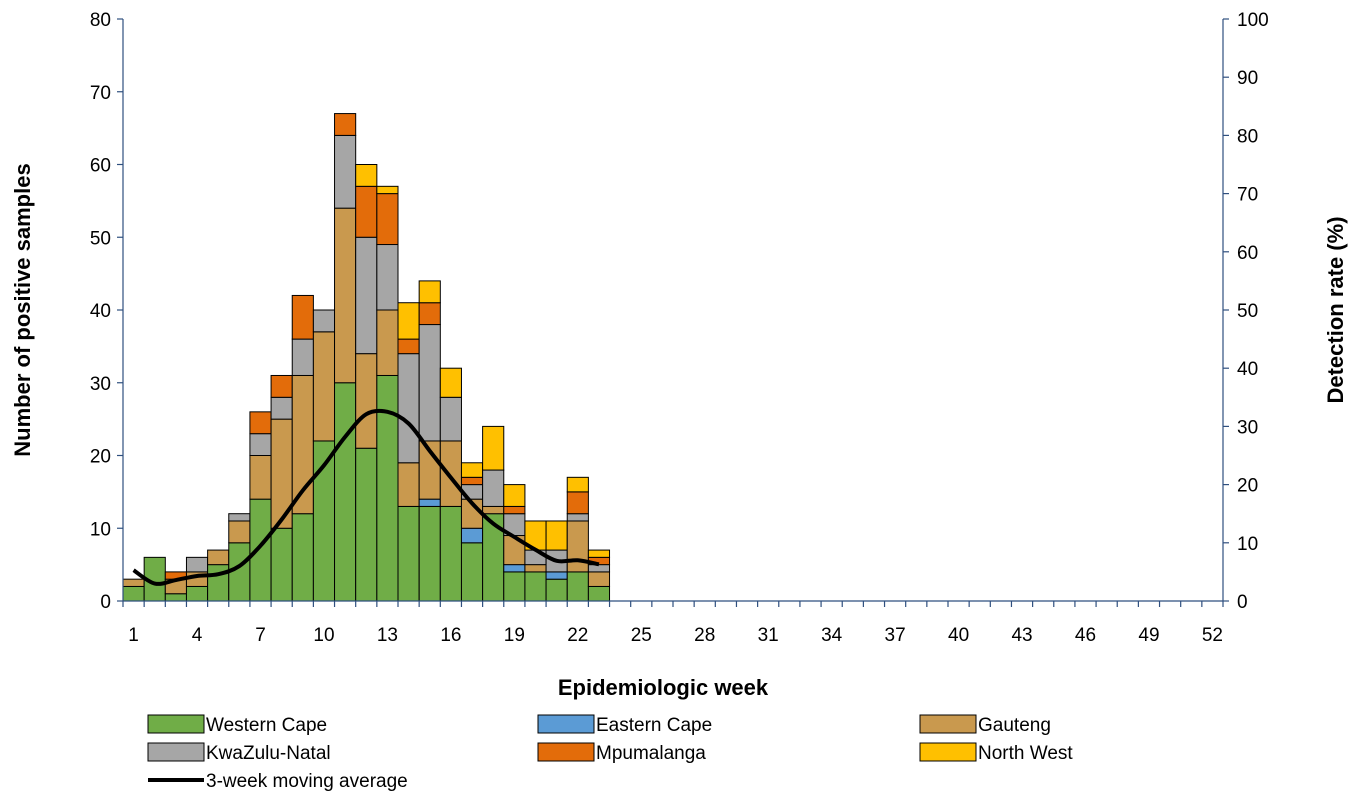 This screenshot has width=1365, height=798. Describe the element at coordinates (266, 725) in the screenshot. I see `legend-label-western-cape: Western Cape` at that location.